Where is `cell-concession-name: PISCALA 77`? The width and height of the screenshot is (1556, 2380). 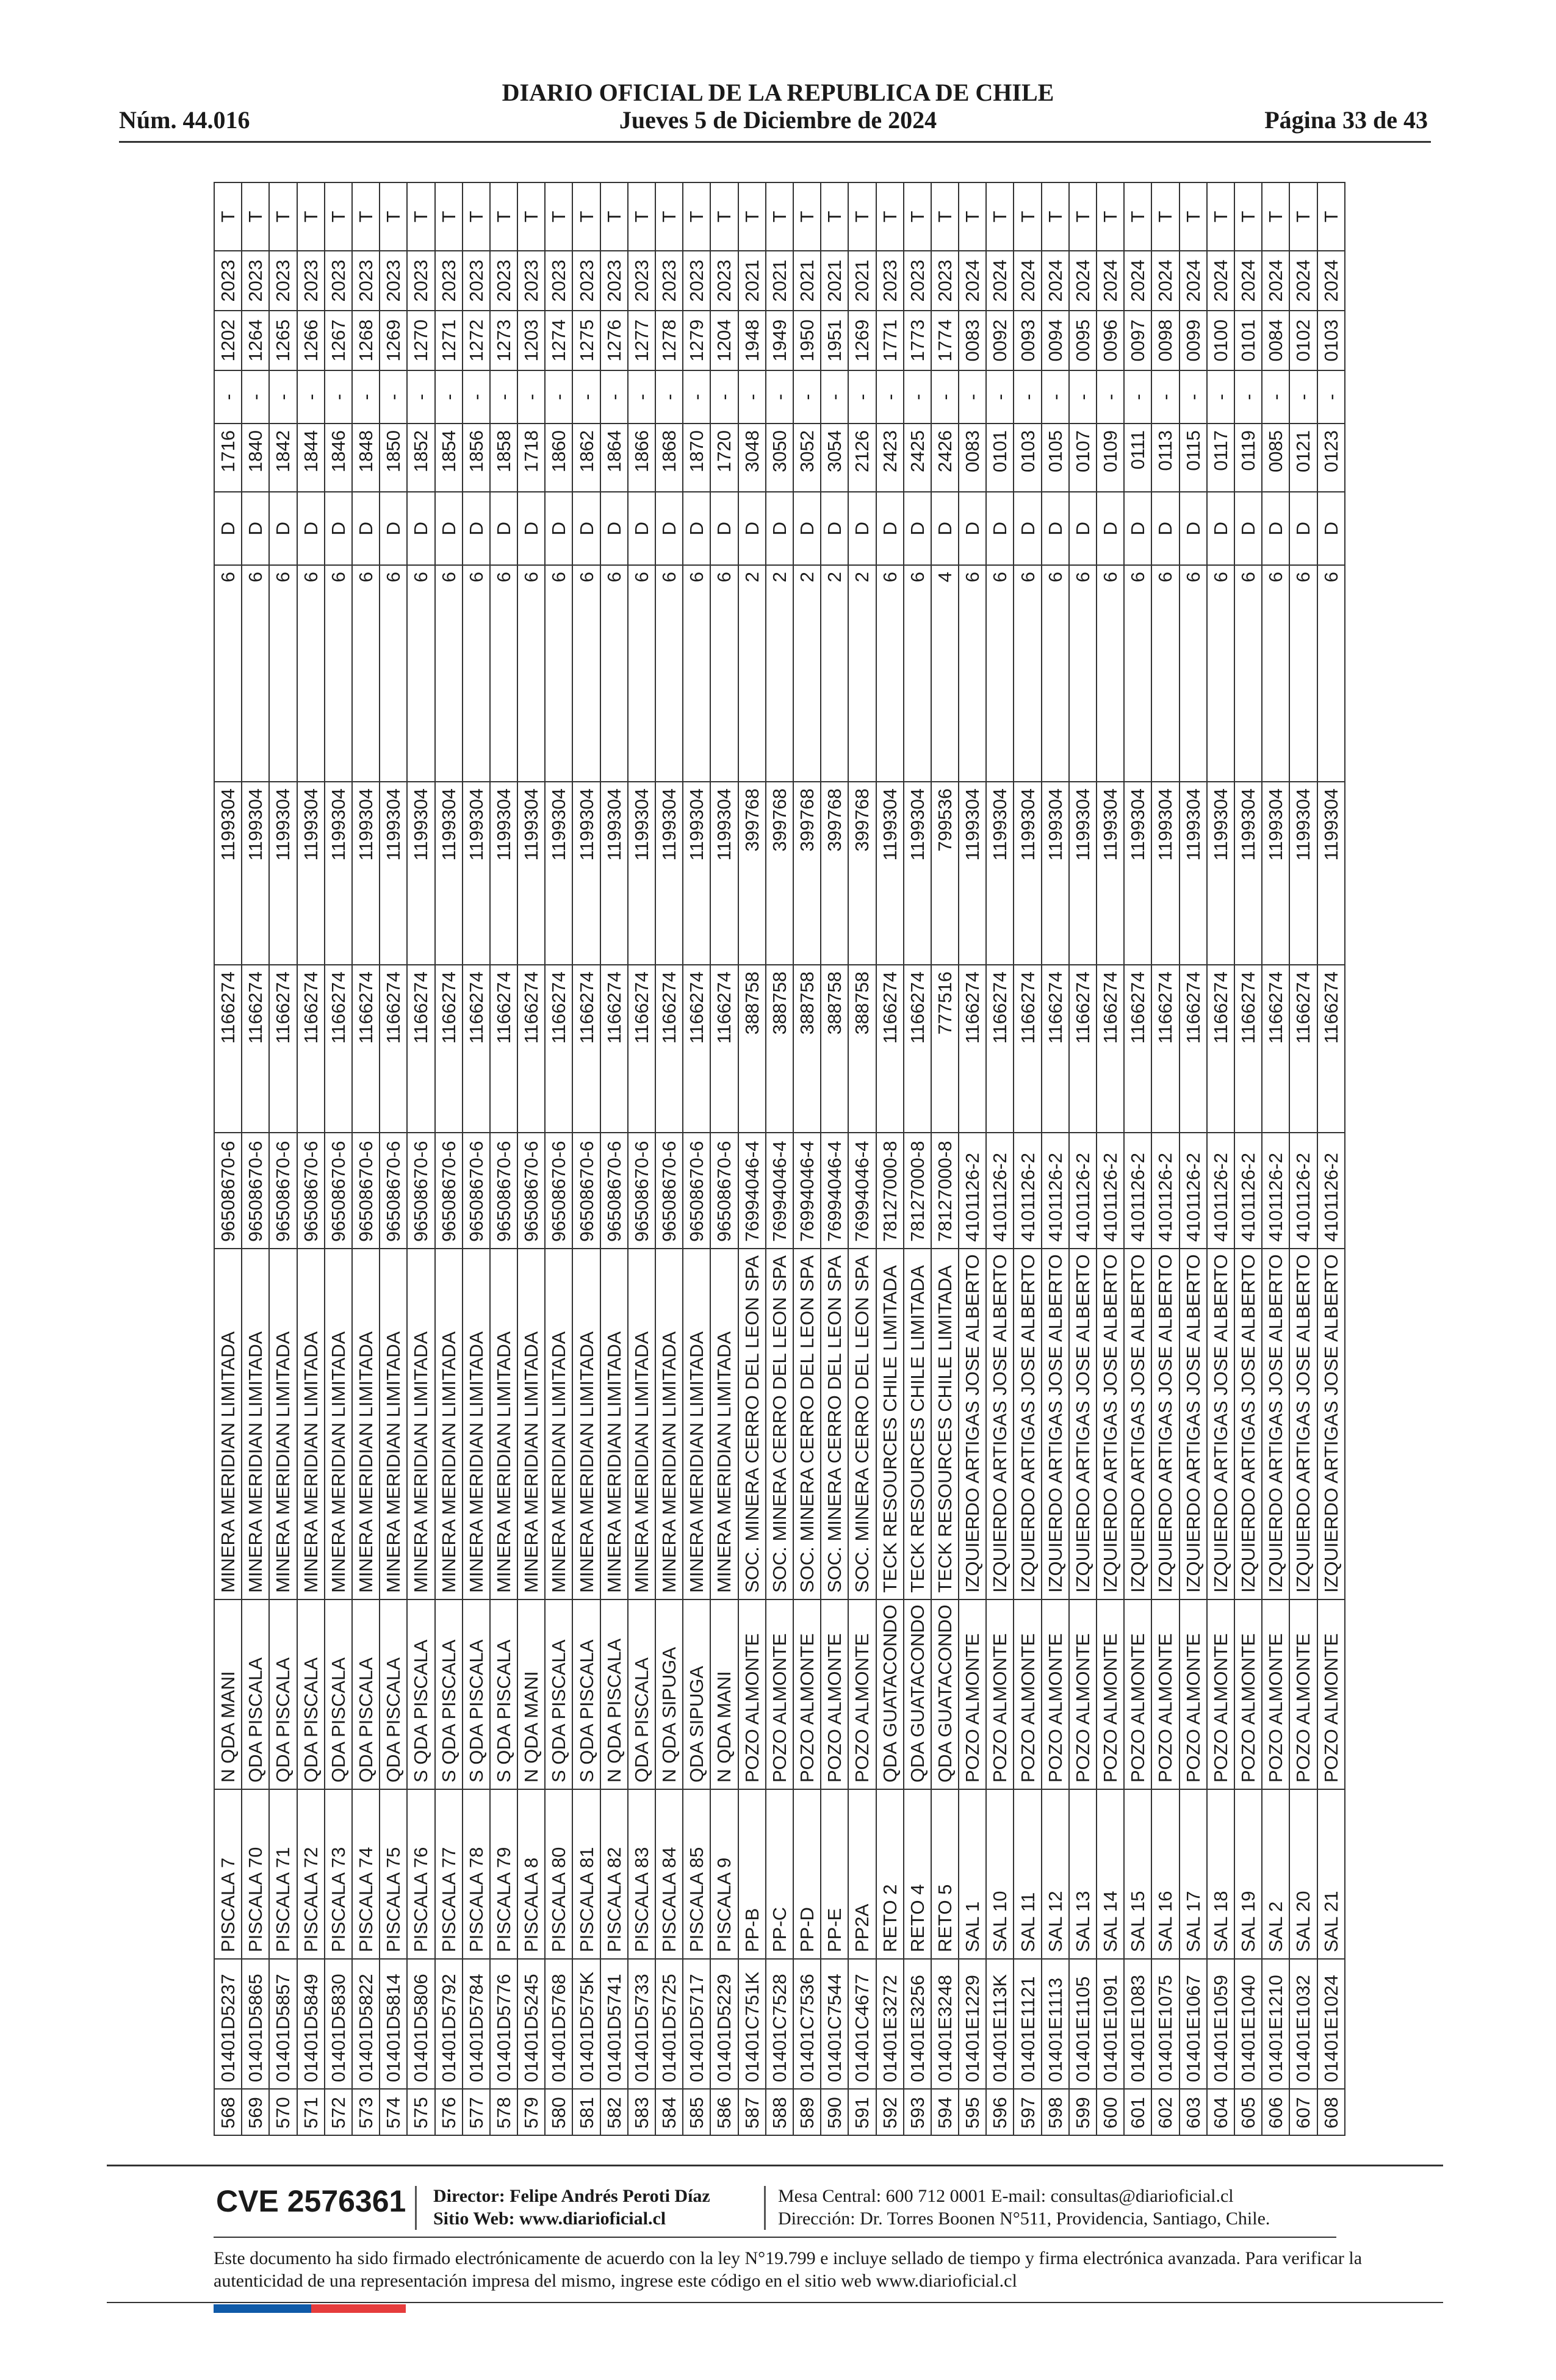
cell-concession-name: PISCALA 77 is located at coordinates (449, 1874).